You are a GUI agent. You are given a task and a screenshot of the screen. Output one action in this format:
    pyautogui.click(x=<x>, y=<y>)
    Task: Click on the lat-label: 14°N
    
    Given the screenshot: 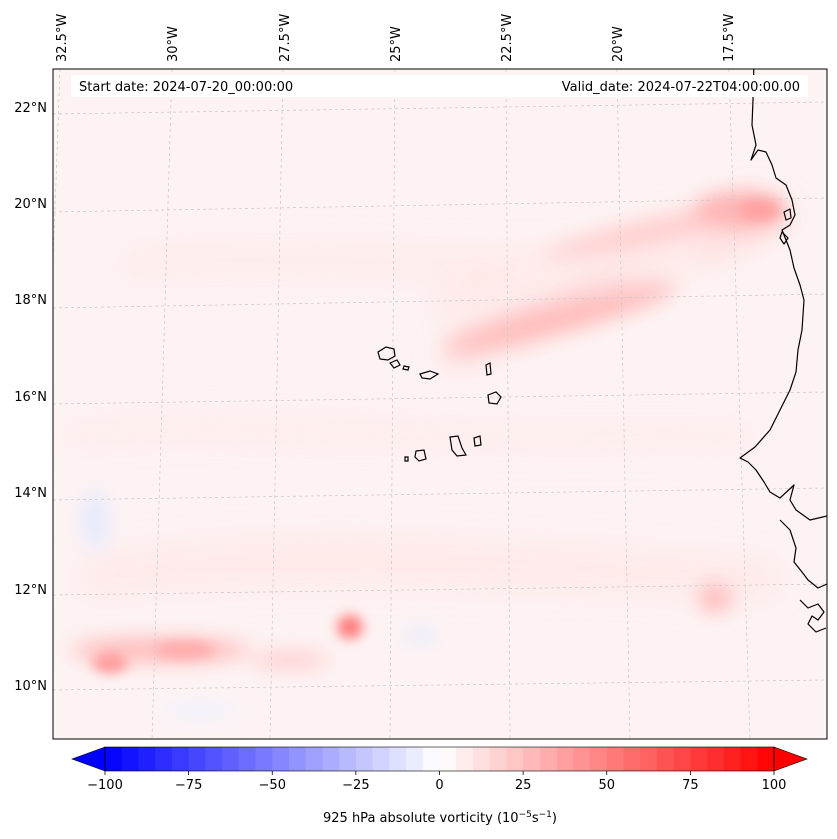 What is the action you would take?
    pyautogui.click(x=30, y=493)
    